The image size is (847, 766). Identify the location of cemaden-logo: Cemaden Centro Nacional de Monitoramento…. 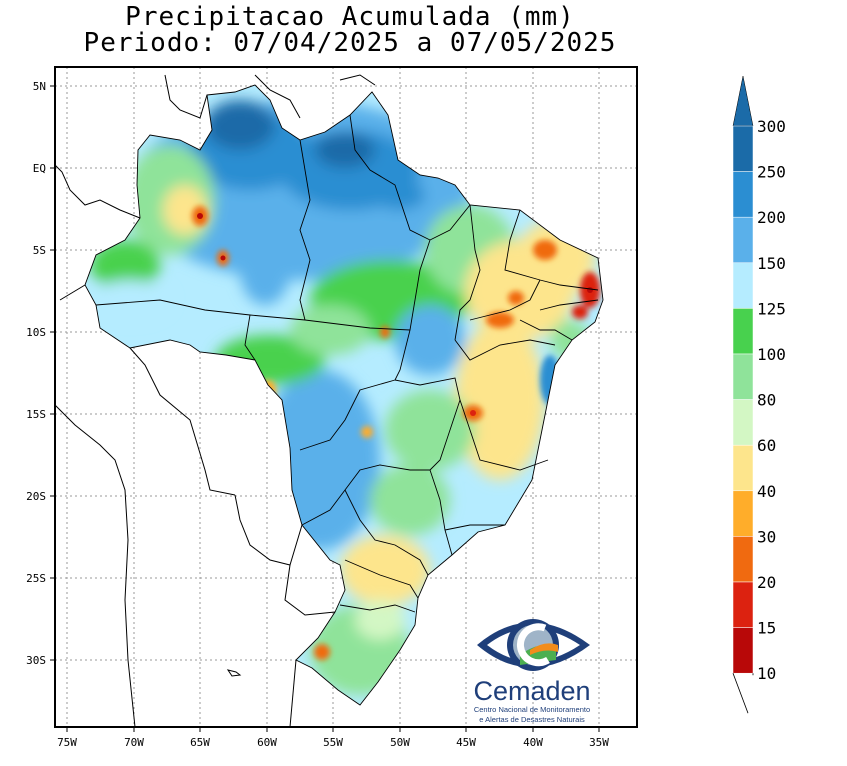
(532, 671).